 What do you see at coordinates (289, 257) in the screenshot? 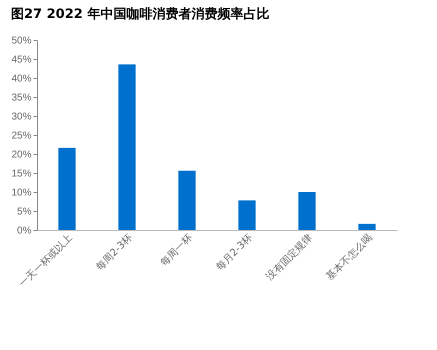
I see `x-tick-label: 没有固定规律` at bounding box center [289, 257].